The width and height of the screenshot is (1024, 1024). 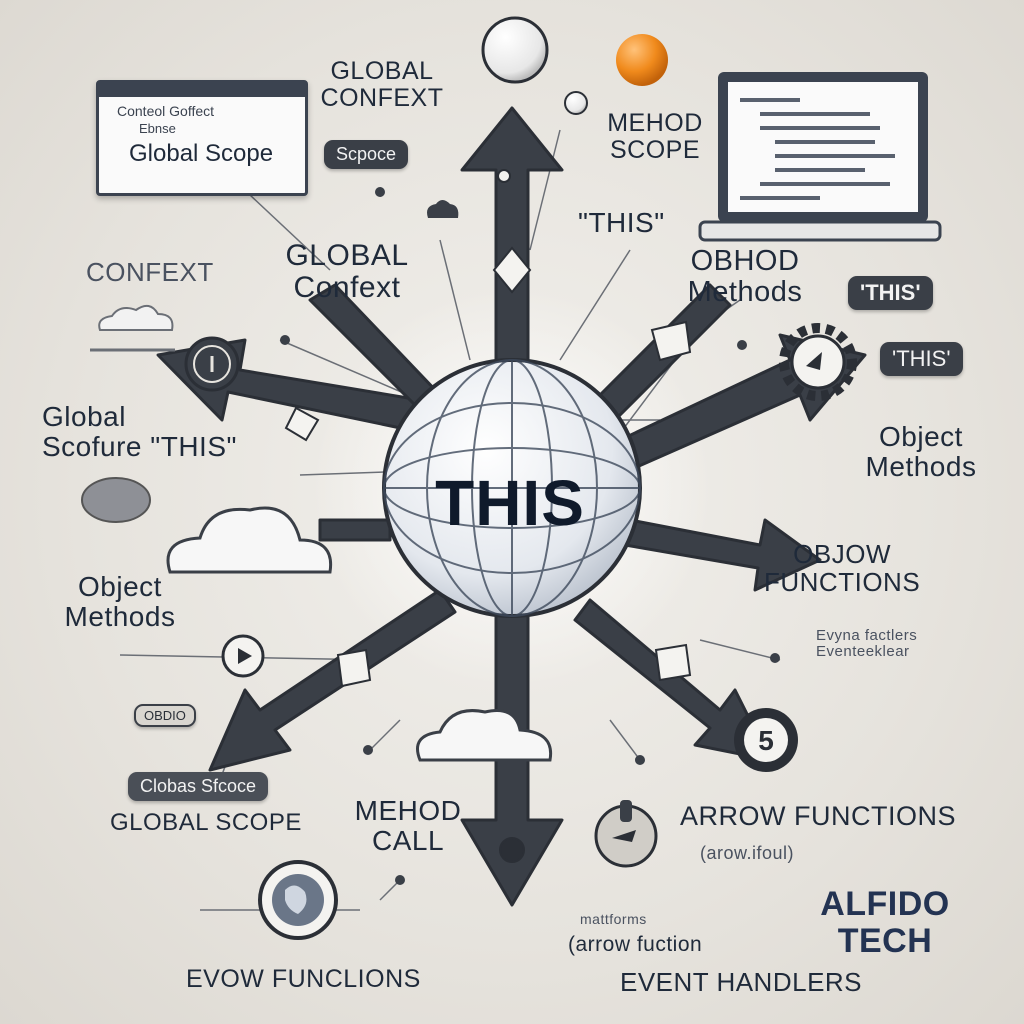 I want to click on play-badge, so click(x=243, y=656).